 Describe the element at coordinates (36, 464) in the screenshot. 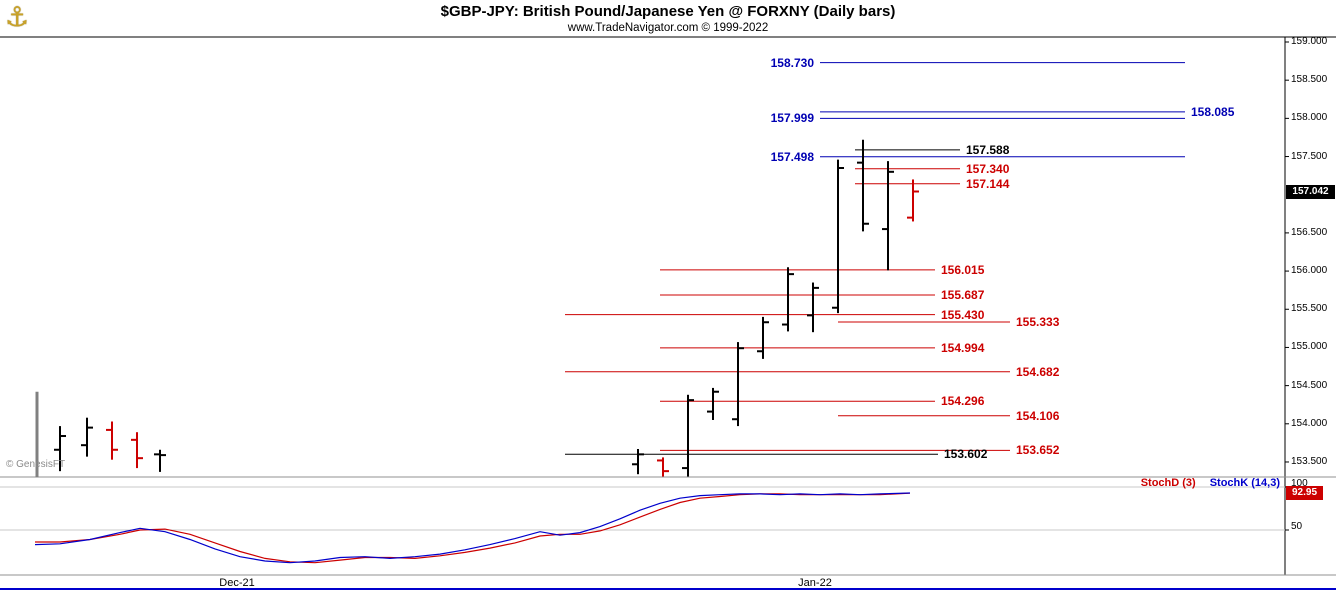

I see `watermark: © GenesisFT` at that location.